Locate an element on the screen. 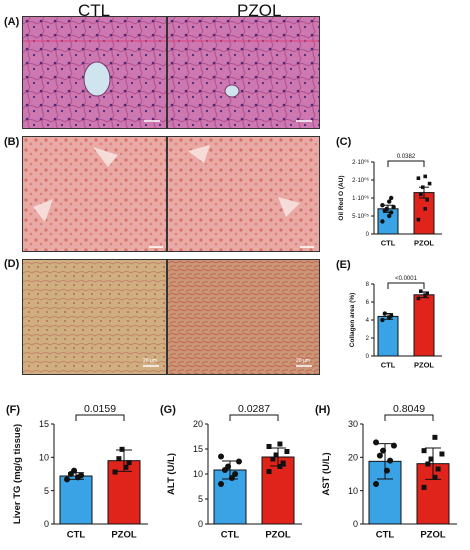 This screenshot has width=470, height=550. chart-g-ytick-label: 0 is located at coordinates (200, 524).